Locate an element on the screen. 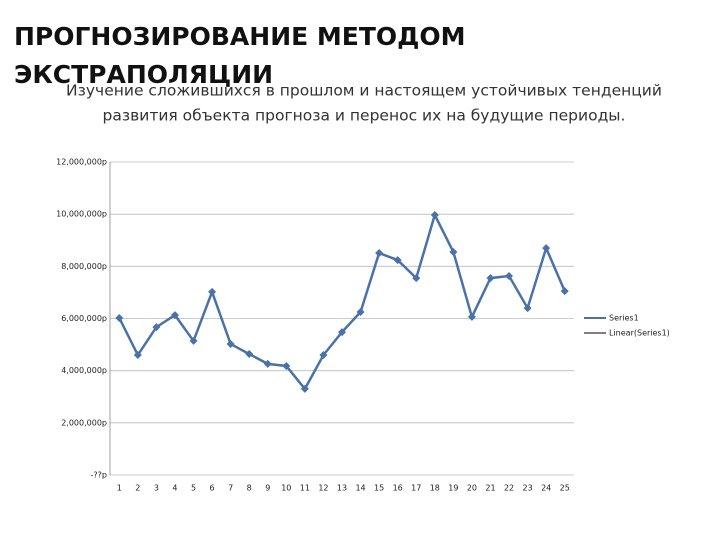 Image resolution: width=720 pixels, height=540 pixels. legend-label: Linear(Series1) is located at coordinates (639, 333).